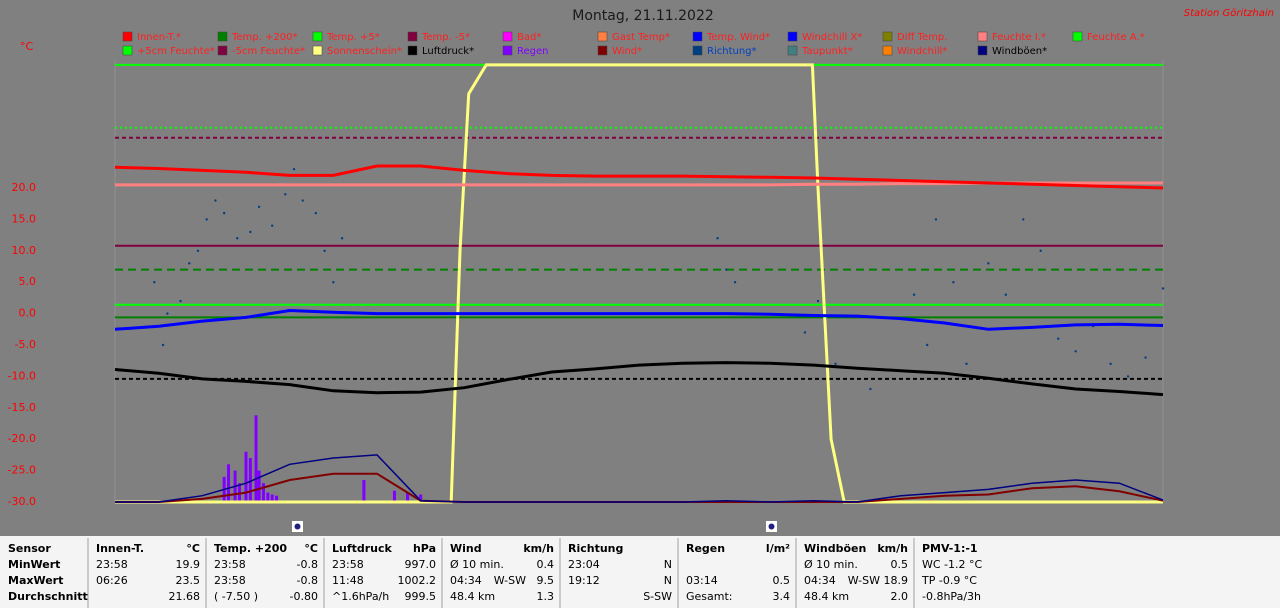 The image size is (1280, 608). Describe the element at coordinates (159, 37) in the screenshot. I see `legend-label: Innen-T.*` at that location.